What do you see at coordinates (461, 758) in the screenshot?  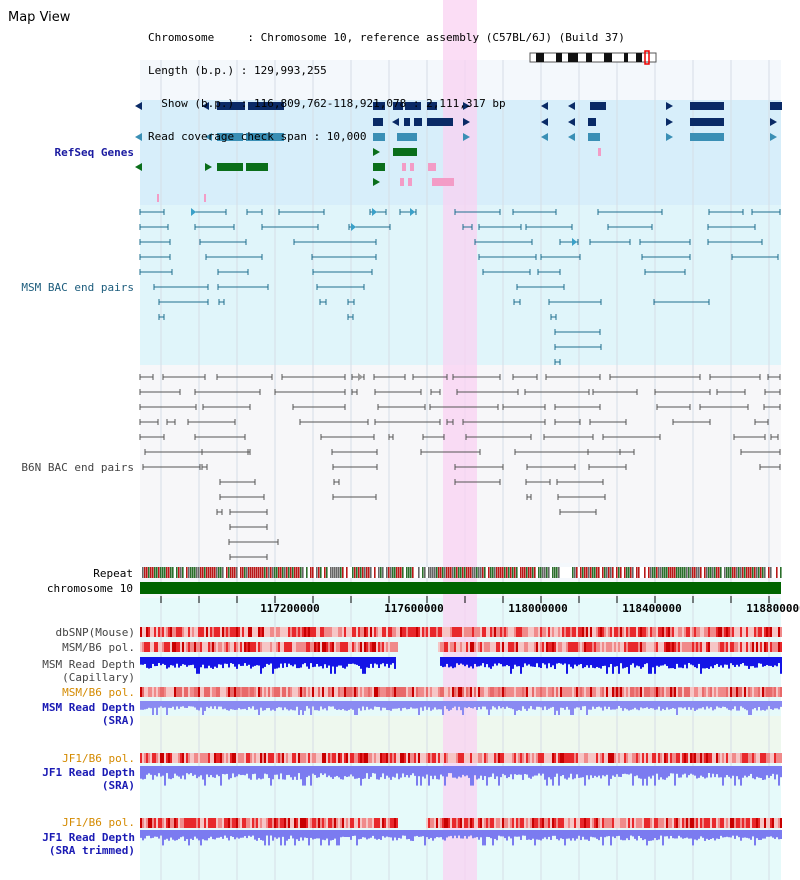 I see `jf1-pol-strip` at bounding box center [461, 758].